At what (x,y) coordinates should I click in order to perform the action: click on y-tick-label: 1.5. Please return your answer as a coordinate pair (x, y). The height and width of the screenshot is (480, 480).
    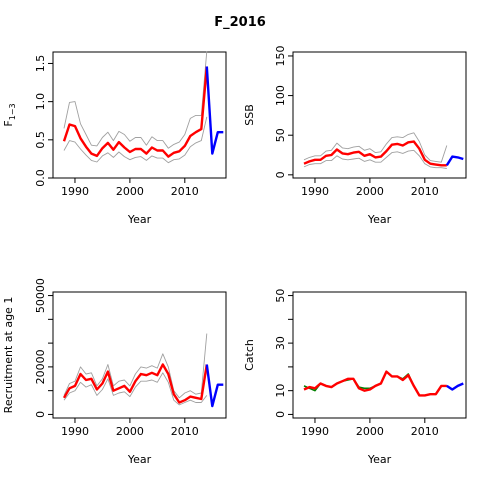
    Looking at the image, I should click on (40, 64).